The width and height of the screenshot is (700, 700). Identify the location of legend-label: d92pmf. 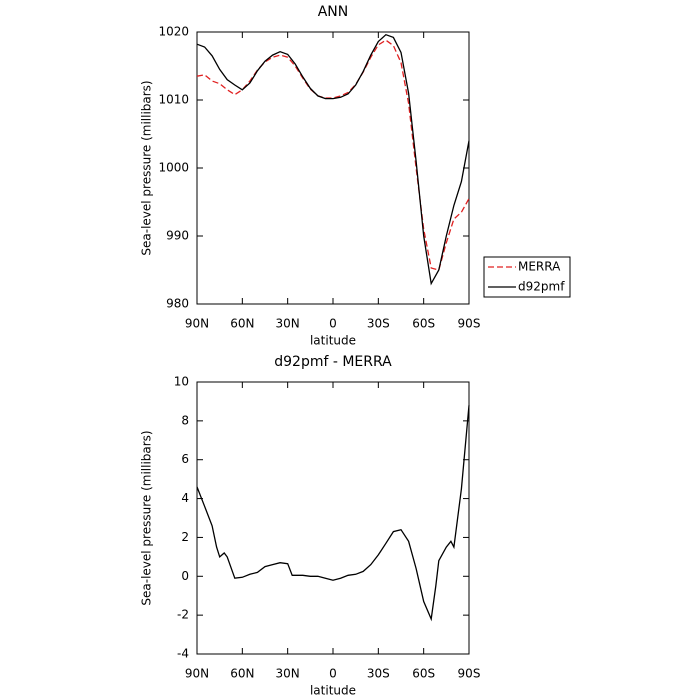
(541, 287).